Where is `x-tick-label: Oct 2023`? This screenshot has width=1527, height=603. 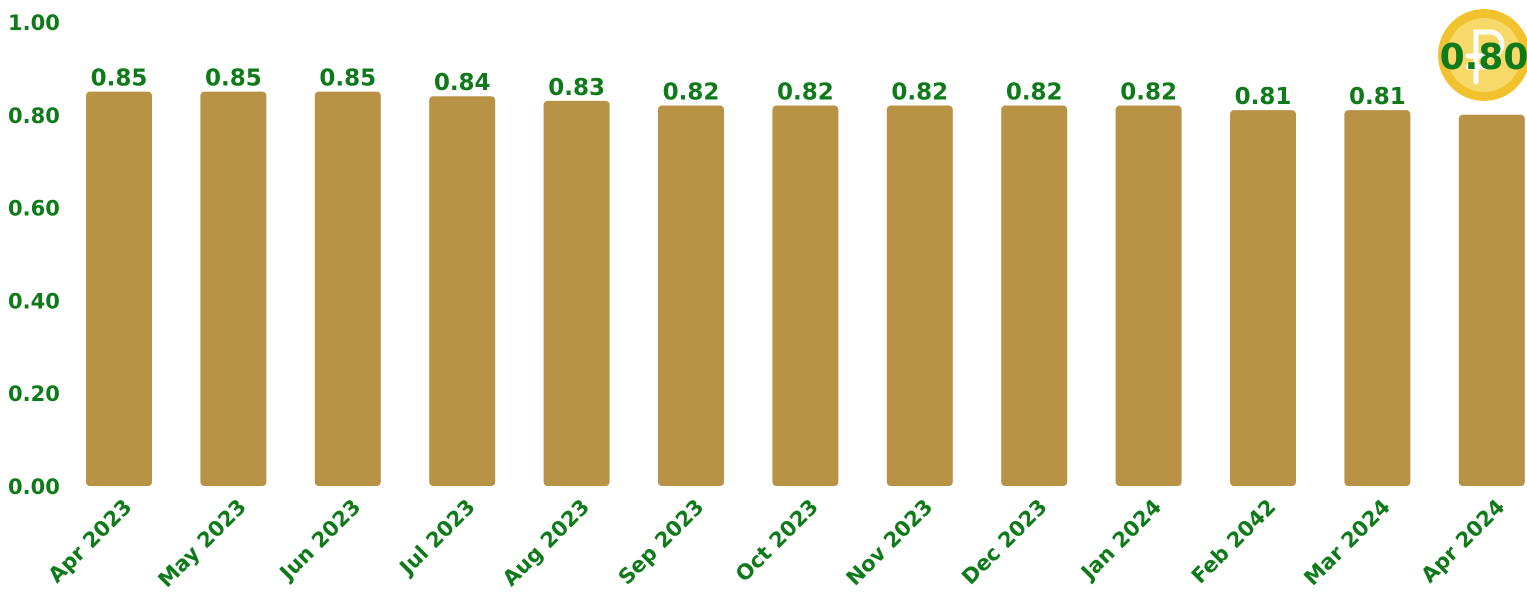
x-tick-label: Oct 2023 is located at coordinates (777, 541).